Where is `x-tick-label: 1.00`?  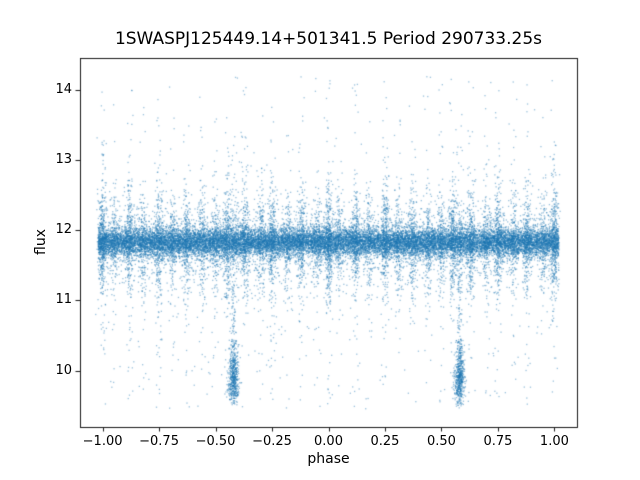 x-tick-label: 1.00 is located at coordinates (554, 441).